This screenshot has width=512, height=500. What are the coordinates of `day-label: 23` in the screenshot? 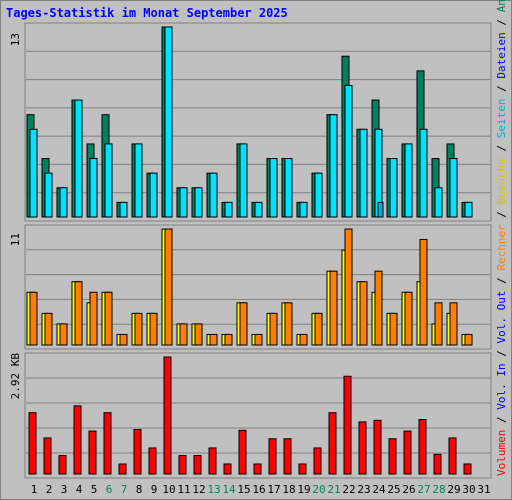 It's located at (363, 489).